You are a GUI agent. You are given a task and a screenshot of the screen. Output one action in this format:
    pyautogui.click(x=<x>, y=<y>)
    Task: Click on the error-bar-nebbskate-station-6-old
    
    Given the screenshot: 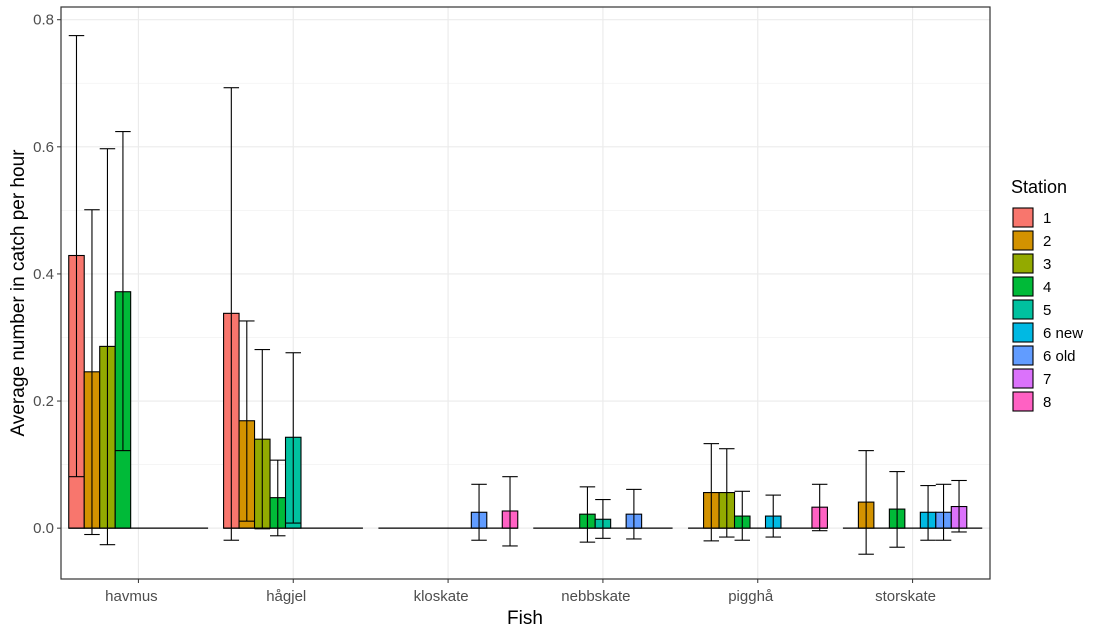 What is the action you would take?
    pyautogui.click(x=634, y=514)
    